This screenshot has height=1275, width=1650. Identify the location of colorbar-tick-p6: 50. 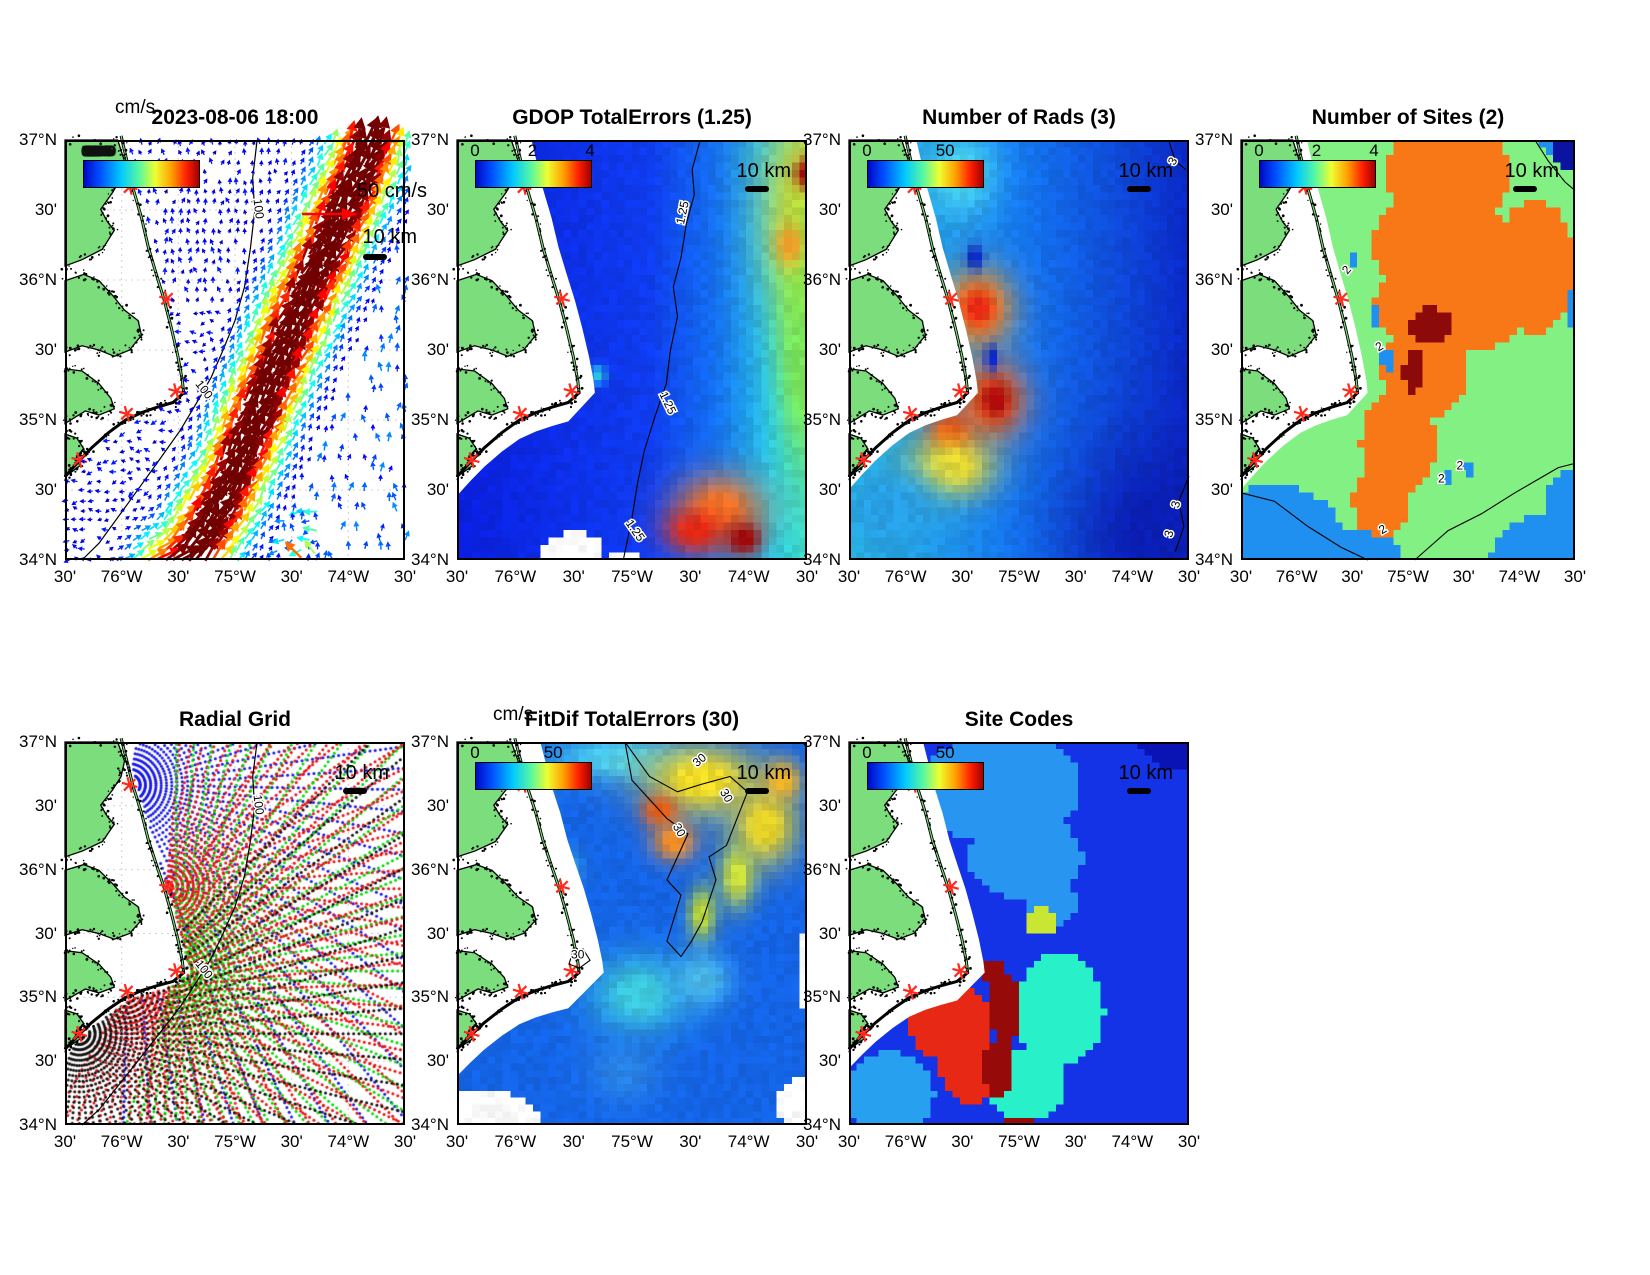
(553, 752).